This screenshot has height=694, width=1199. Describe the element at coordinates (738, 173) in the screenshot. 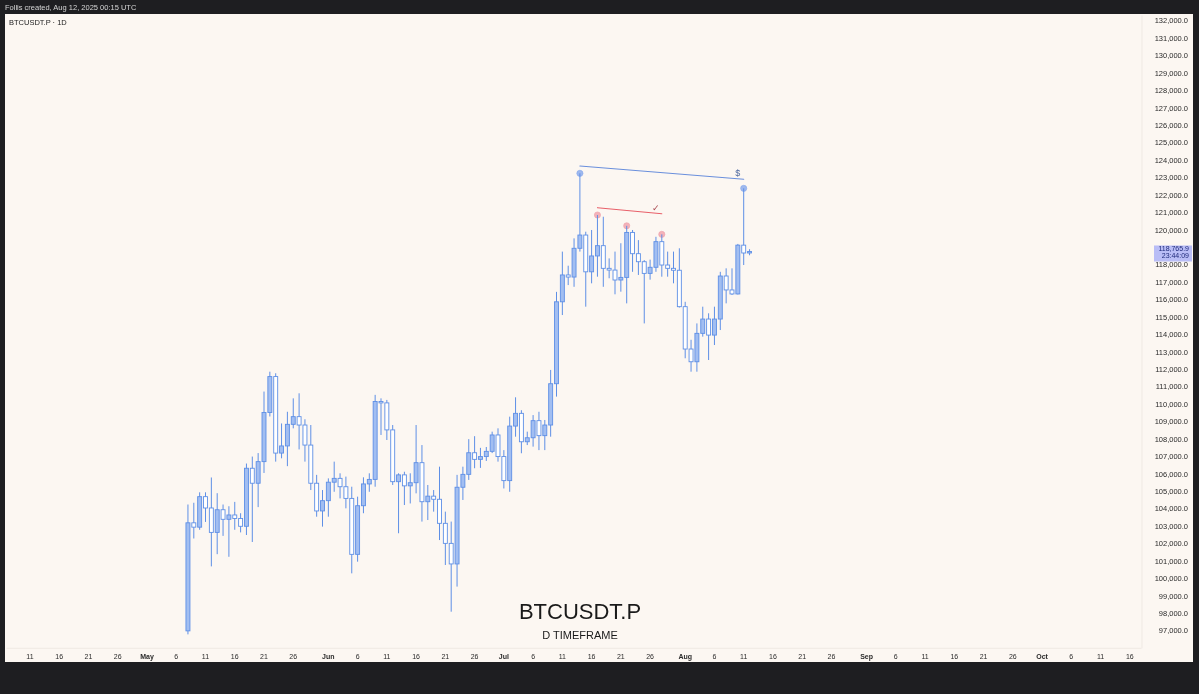

I see `annotation: $` at that location.